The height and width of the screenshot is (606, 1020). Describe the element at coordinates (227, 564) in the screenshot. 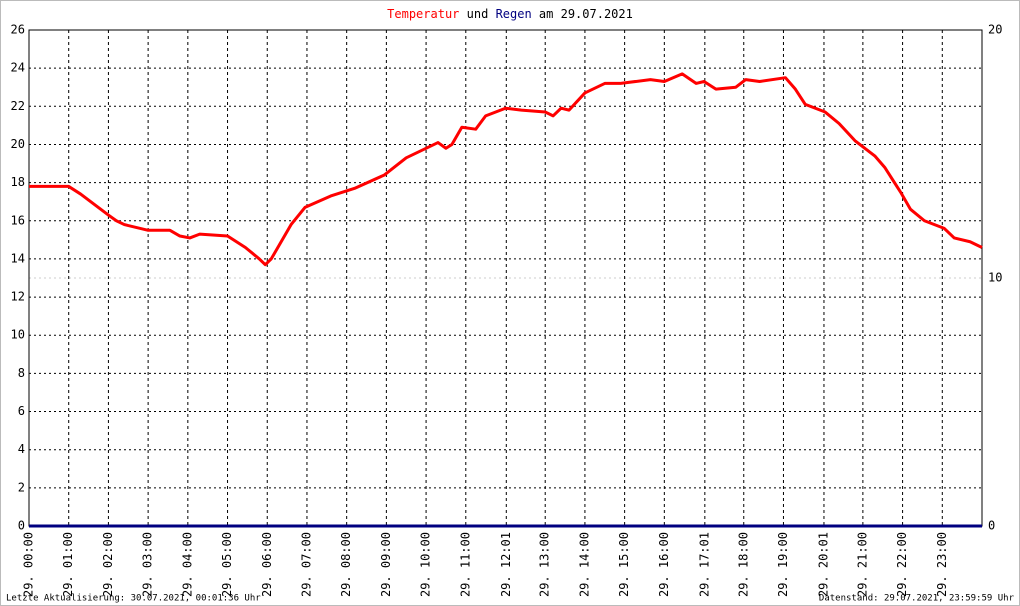

I see `x-tick-label: 29. 05:00` at that location.